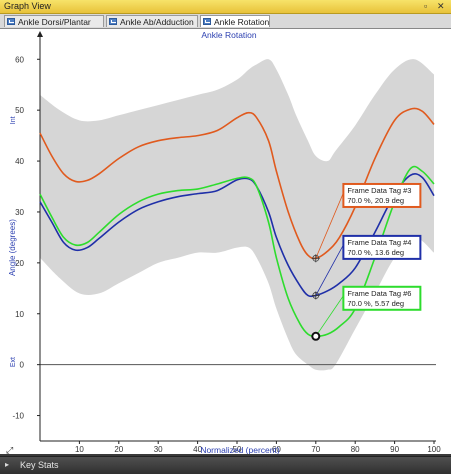 The width and height of the screenshot is (451, 474). I want to click on y-tick-label: 20, so click(19, 263).